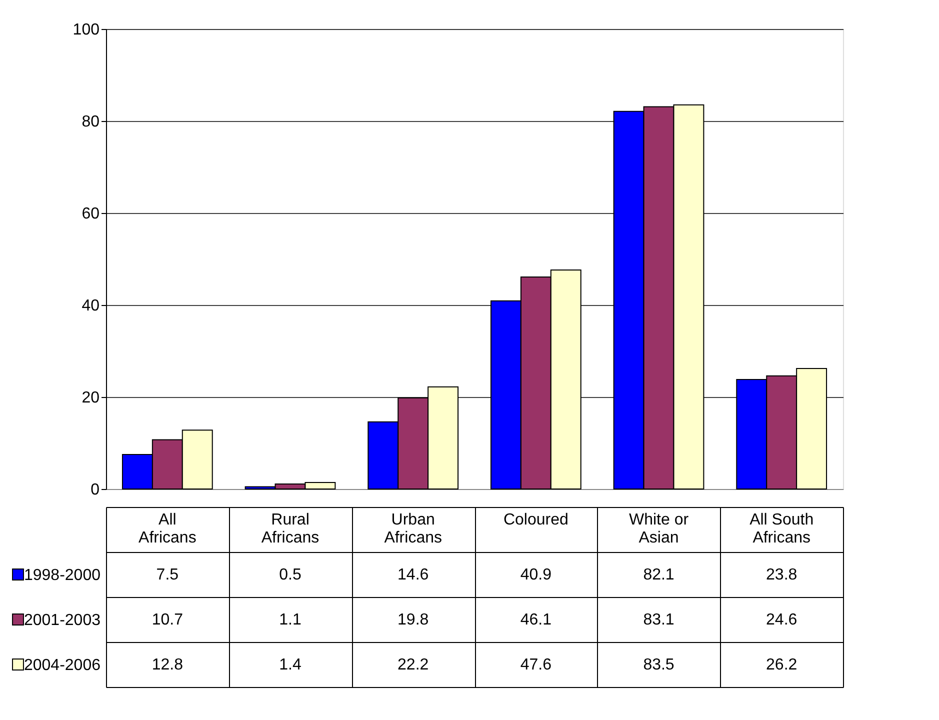  I want to click on y-tick-label: 80, so click(91, 122).